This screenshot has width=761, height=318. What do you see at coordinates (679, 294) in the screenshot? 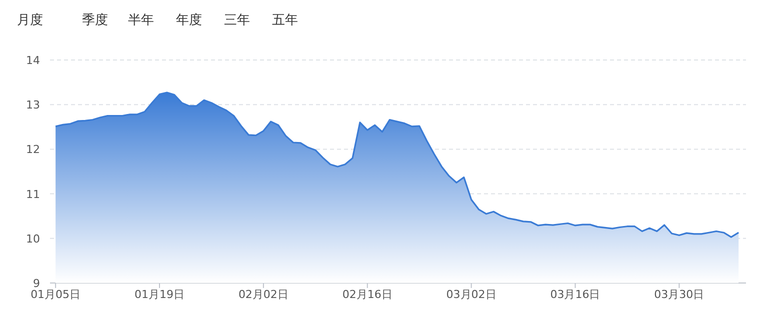
I see `x-tick-label: 03月30日` at bounding box center [679, 294].